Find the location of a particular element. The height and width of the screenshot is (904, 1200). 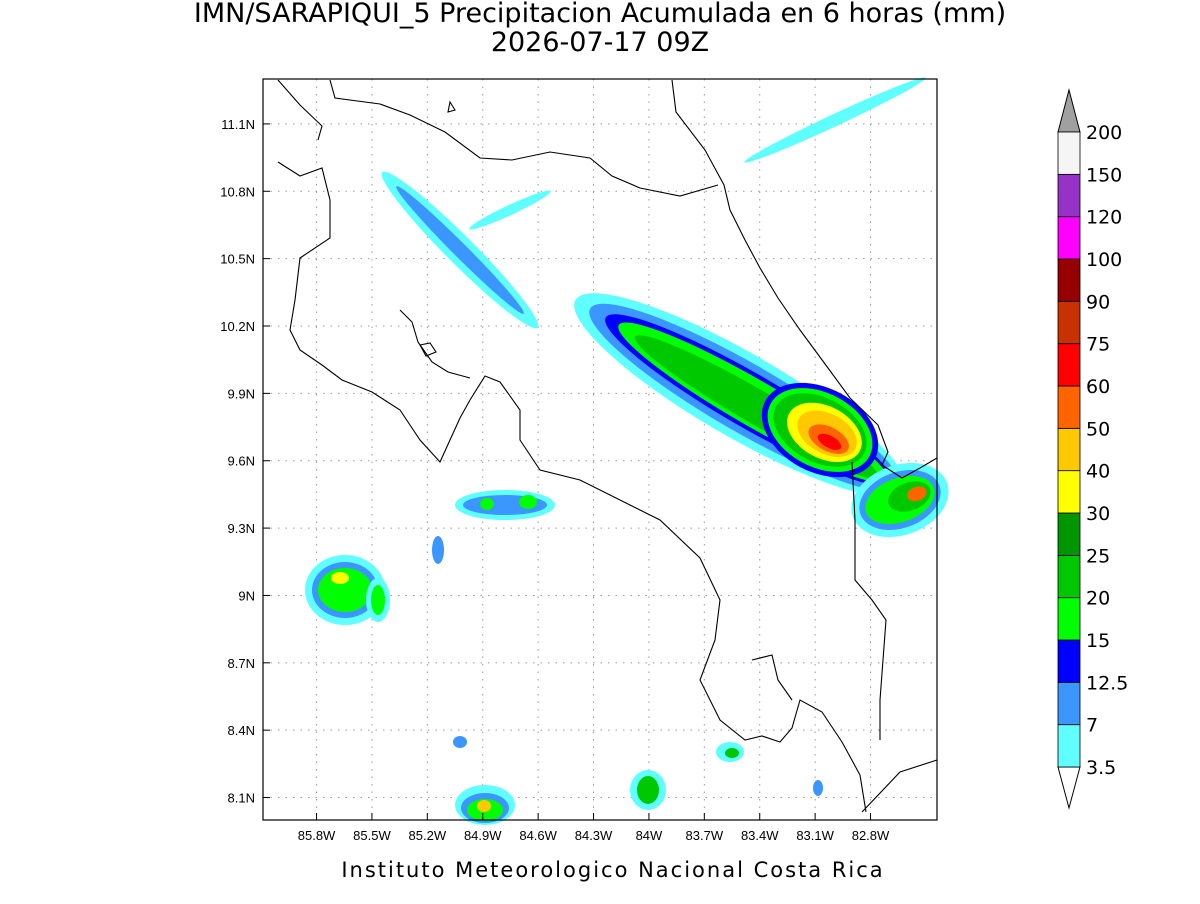

colorbar-over is located at coordinates (1069, 110).